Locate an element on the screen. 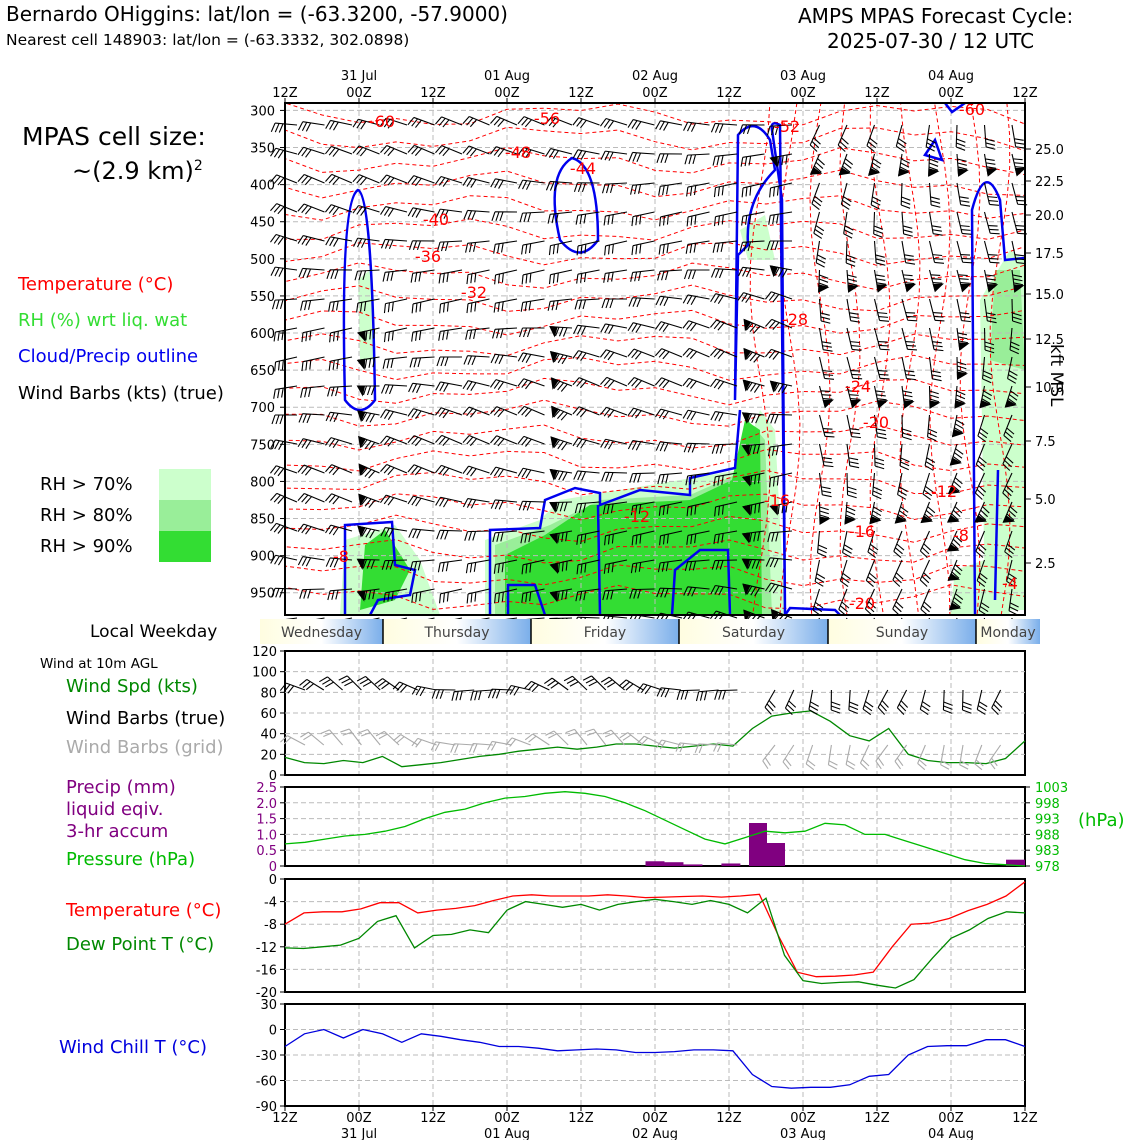 The image size is (1140, 1140). pressure-tick-label: 900 is located at coordinates (262, 557).